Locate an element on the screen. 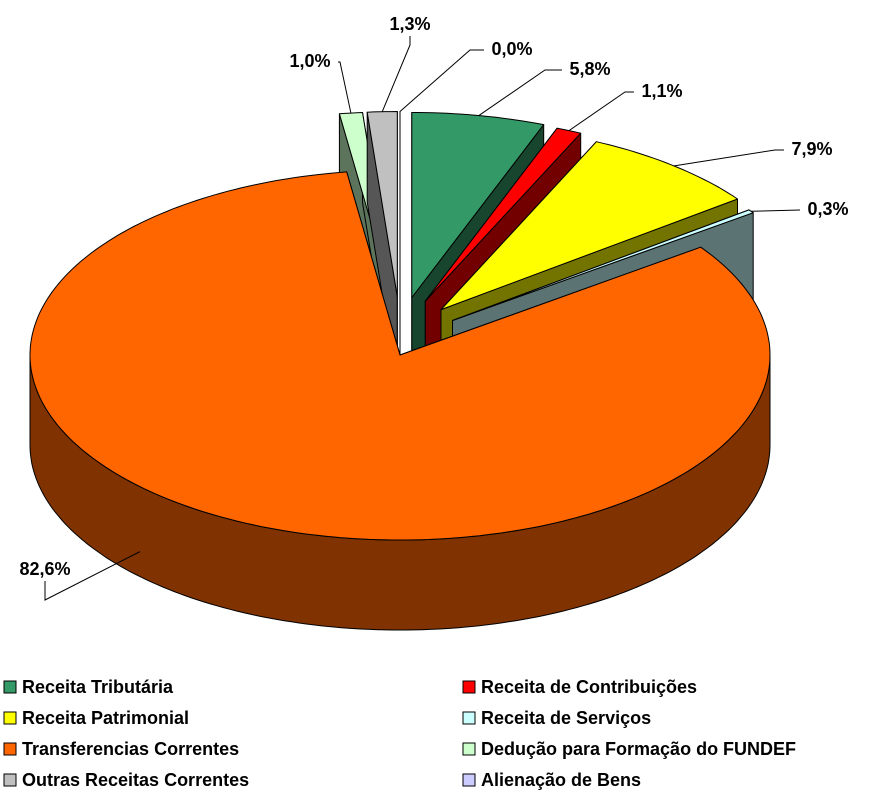  data-label: 5,8% is located at coordinates (589, 69).